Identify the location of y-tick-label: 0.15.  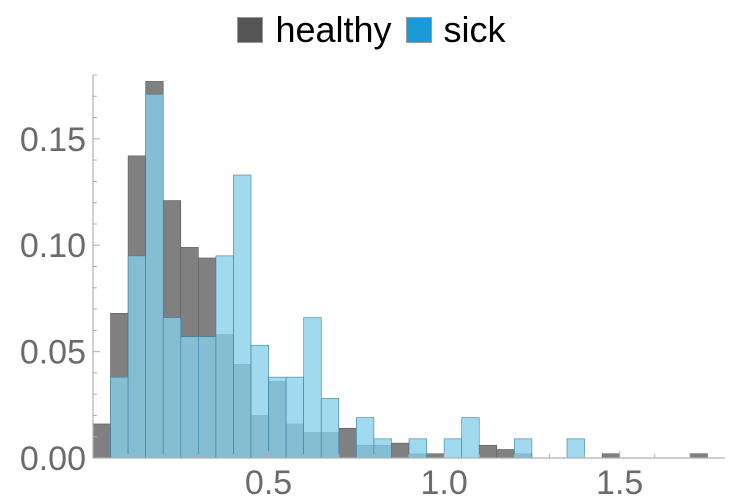
(53, 140).